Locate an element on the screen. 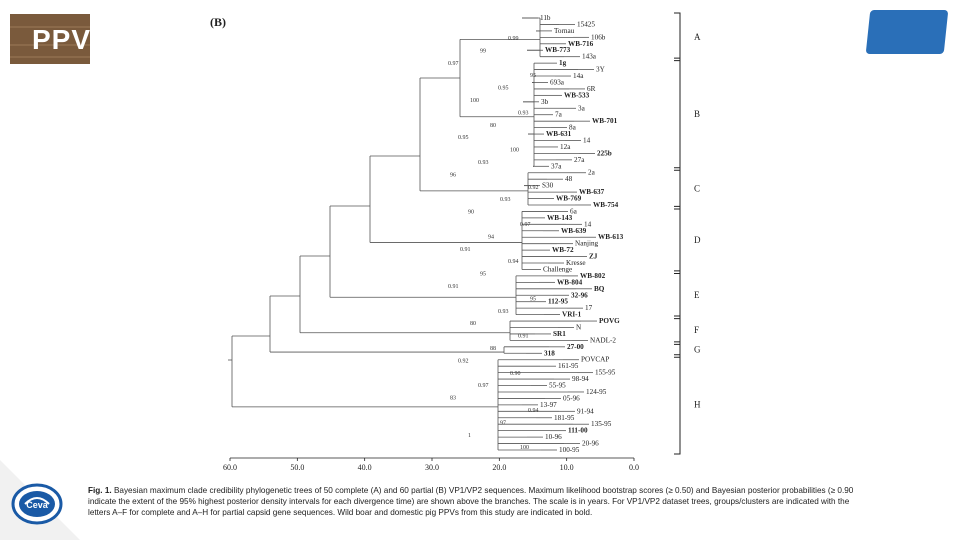  tip-label: Kresse is located at coordinates (576, 263).